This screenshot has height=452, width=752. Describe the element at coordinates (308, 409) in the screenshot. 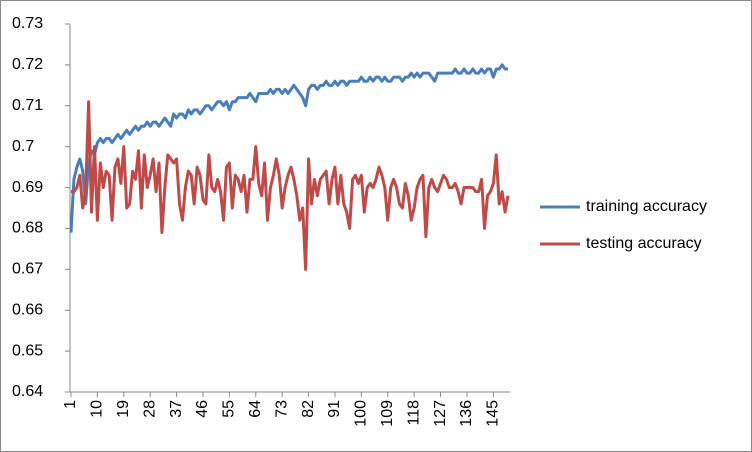

I see `x-tick-label: 82` at that location.